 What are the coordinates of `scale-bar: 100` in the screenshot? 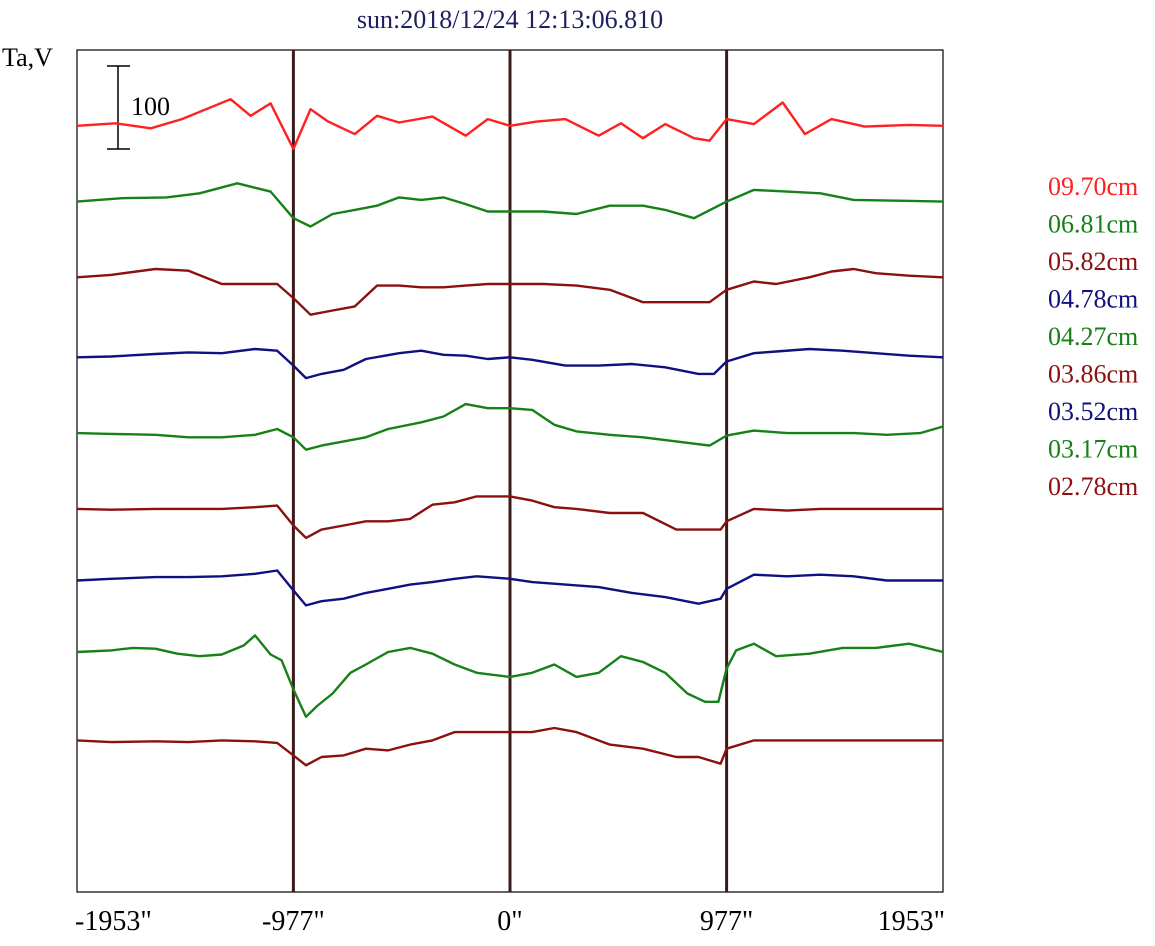 It's located at (138, 107).